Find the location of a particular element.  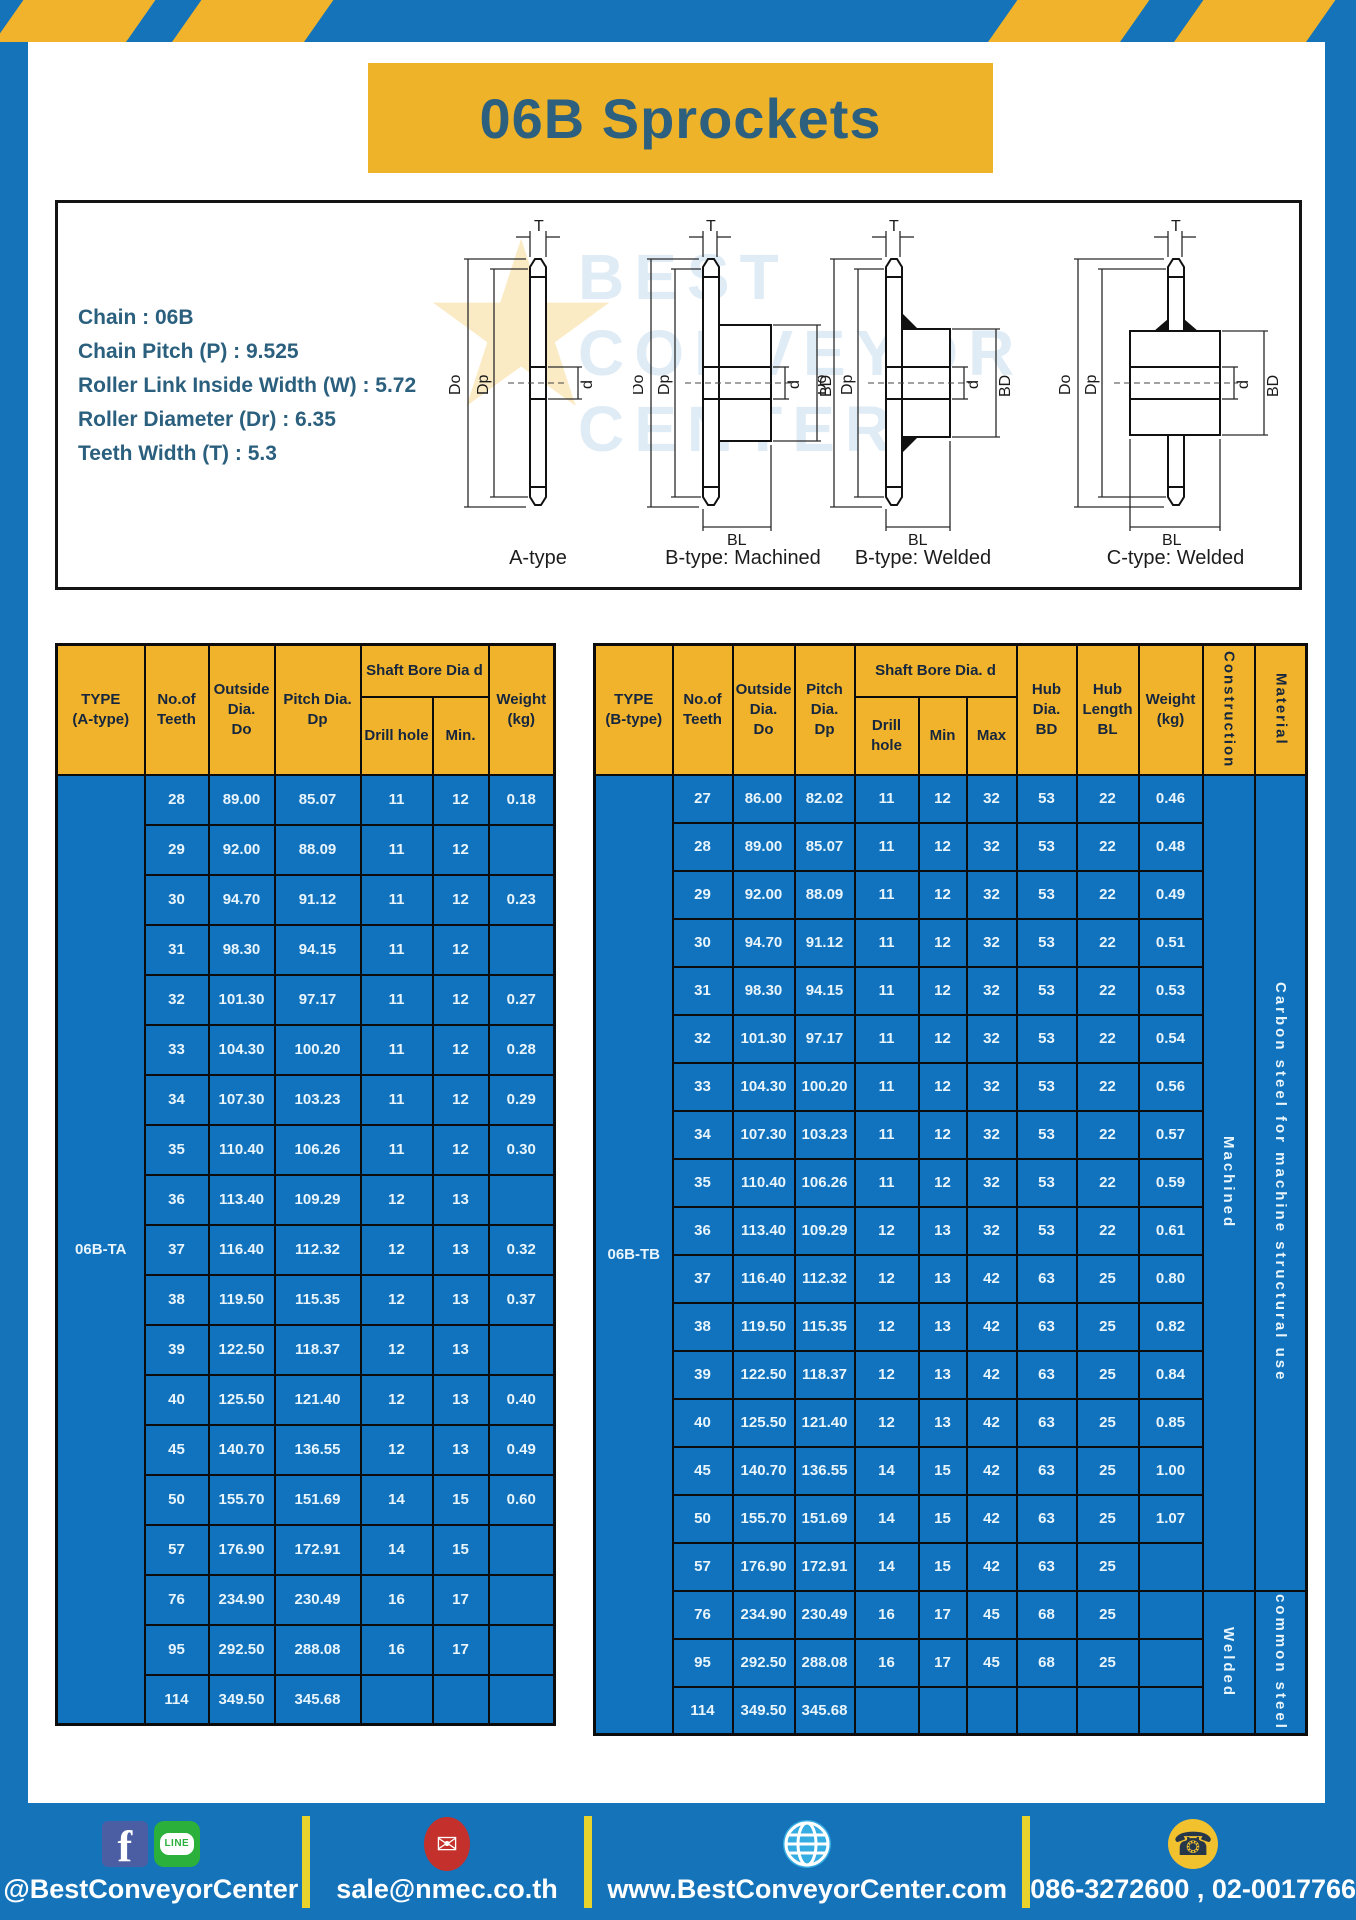

table-cell: 119.50 is located at coordinates (763, 1326).